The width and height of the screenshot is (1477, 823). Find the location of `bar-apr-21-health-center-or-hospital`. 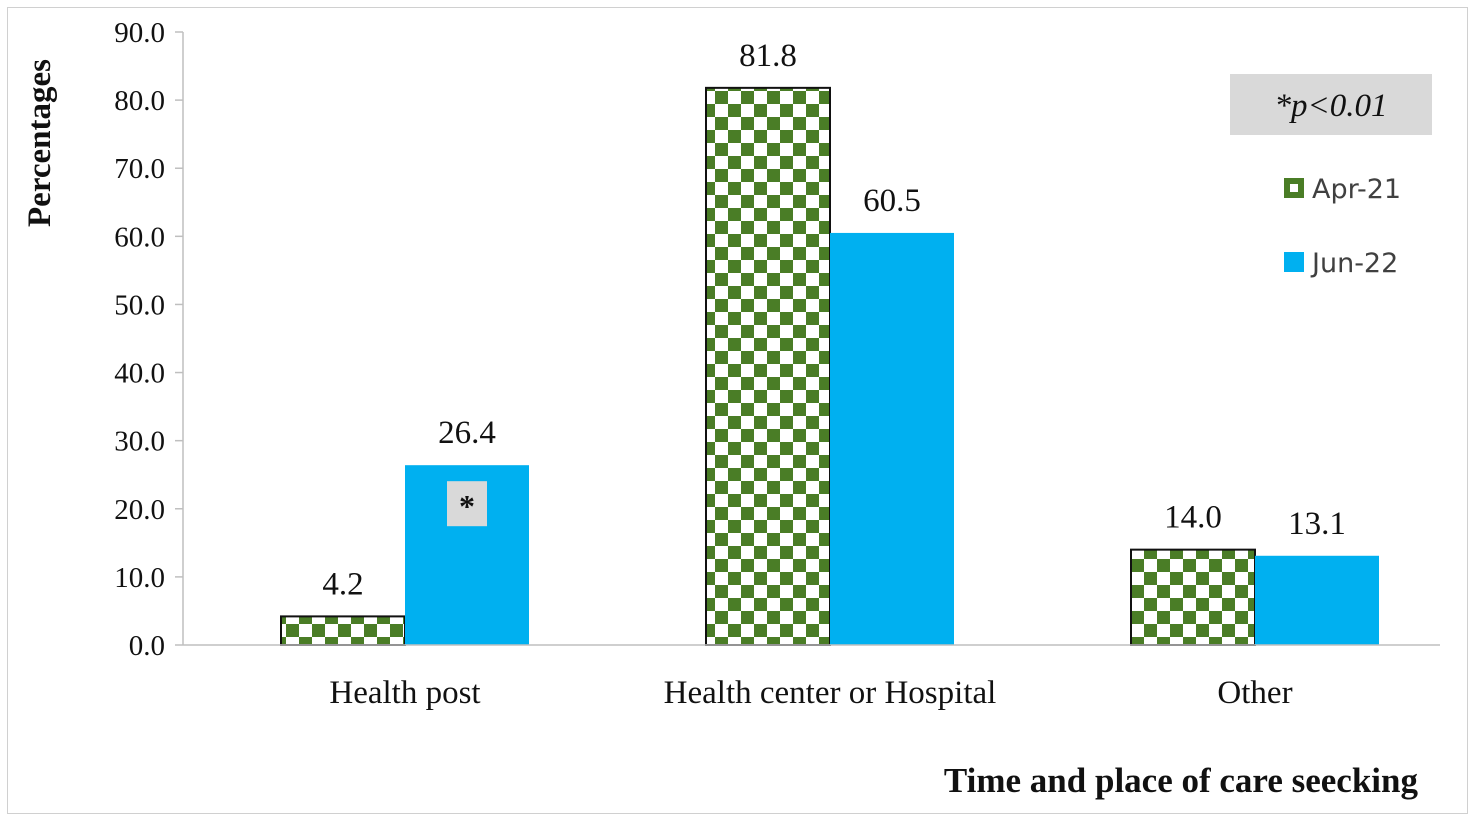

bar-apr-21-health-center-or-hospital is located at coordinates (768, 366).